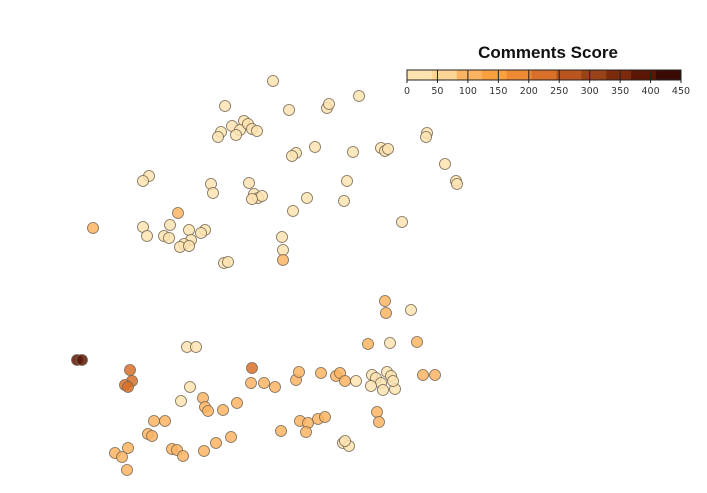 Image resolution: width=707 pixels, height=493 pixels. What do you see at coordinates (548, 52) in the screenshot?
I see `legend-title: Comments Score` at bounding box center [548, 52].